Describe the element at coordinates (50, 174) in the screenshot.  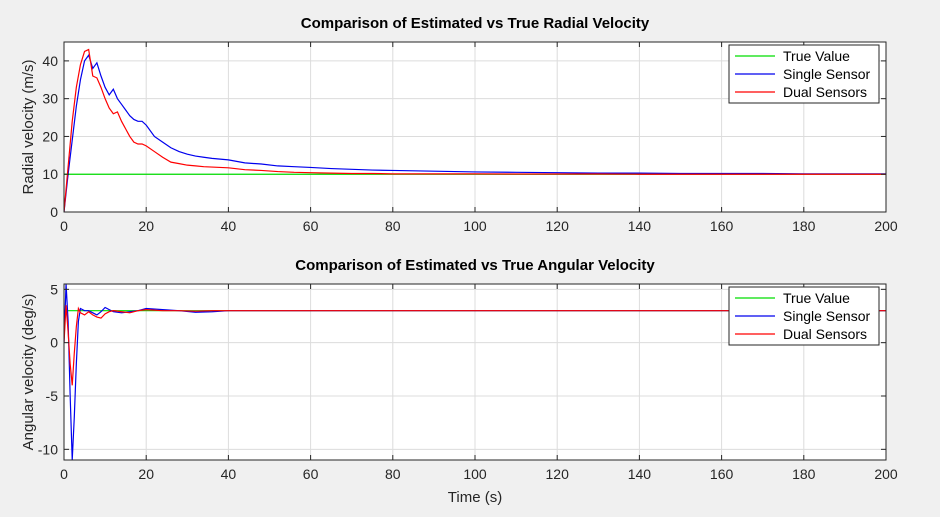
I see `y-tick-label: 10` at that location.